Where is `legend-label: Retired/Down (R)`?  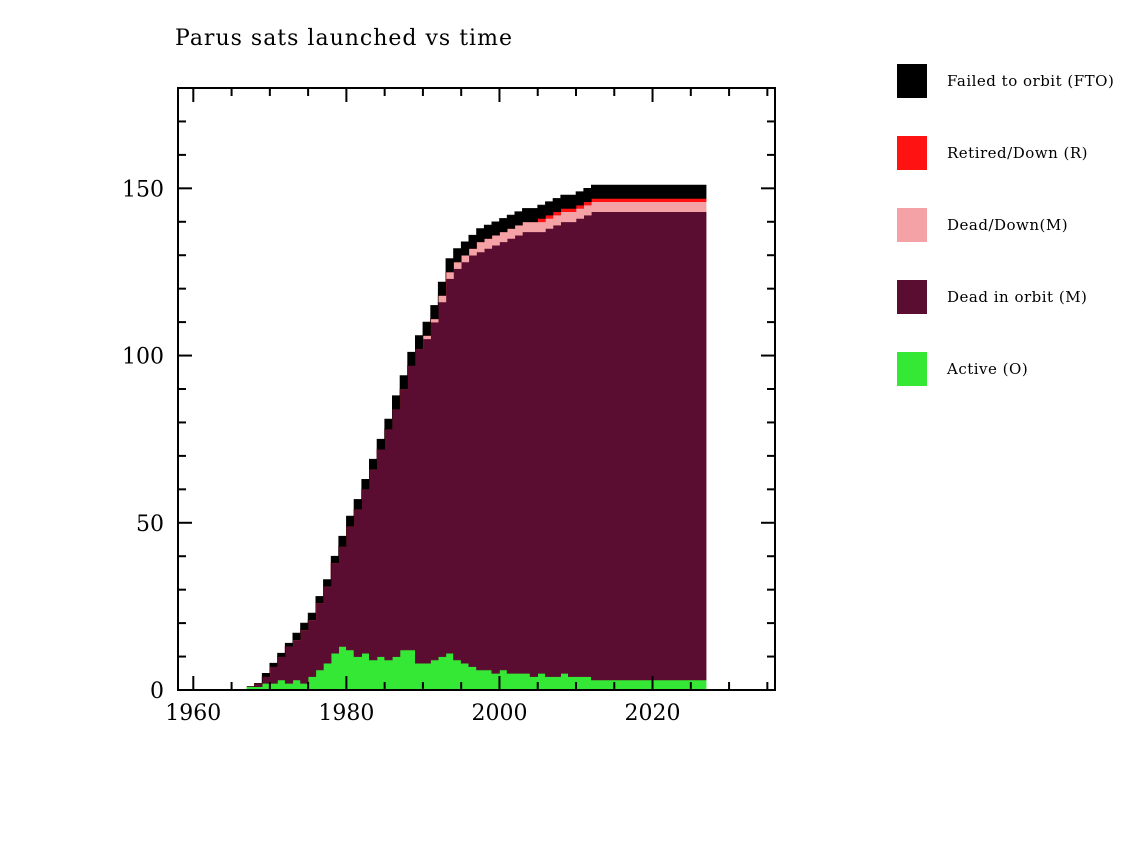 legend-label: Retired/Down (R) is located at coordinates (1018, 153).